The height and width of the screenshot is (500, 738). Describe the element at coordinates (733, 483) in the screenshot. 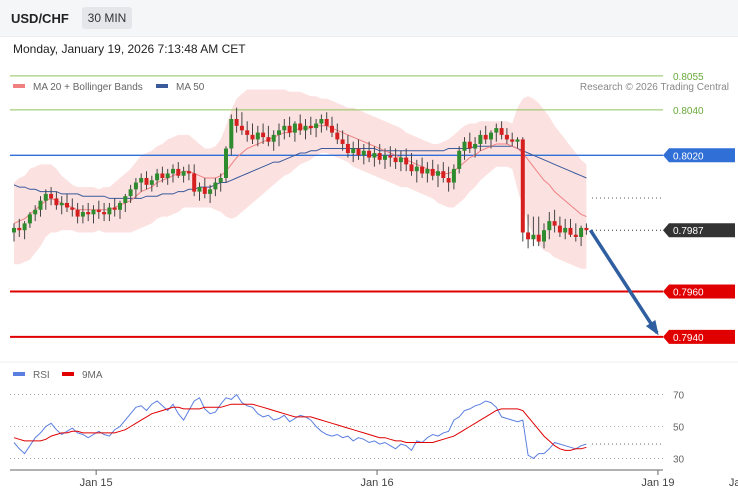

I see `x-tick-label-jan-20: Jan 20` at that location.